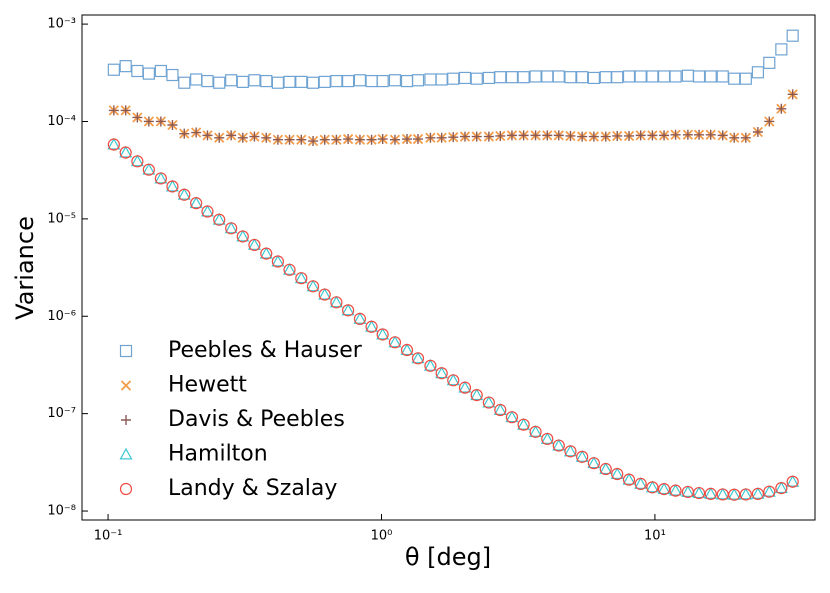 The height and width of the screenshot is (593, 830). Describe the element at coordinates (61, 121) in the screenshot. I see `y-tick-label: 10⁻⁴` at that location.